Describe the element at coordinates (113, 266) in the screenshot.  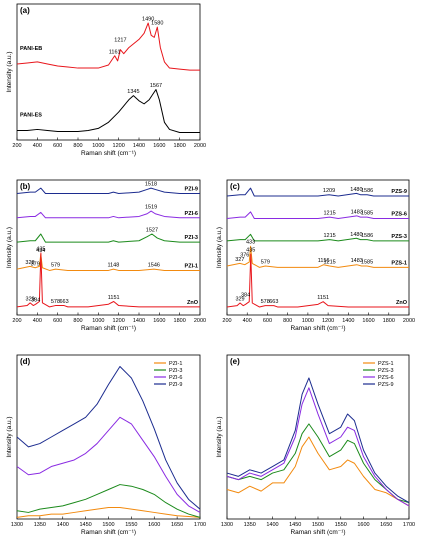
I see `peak-label: 1148` at that location.